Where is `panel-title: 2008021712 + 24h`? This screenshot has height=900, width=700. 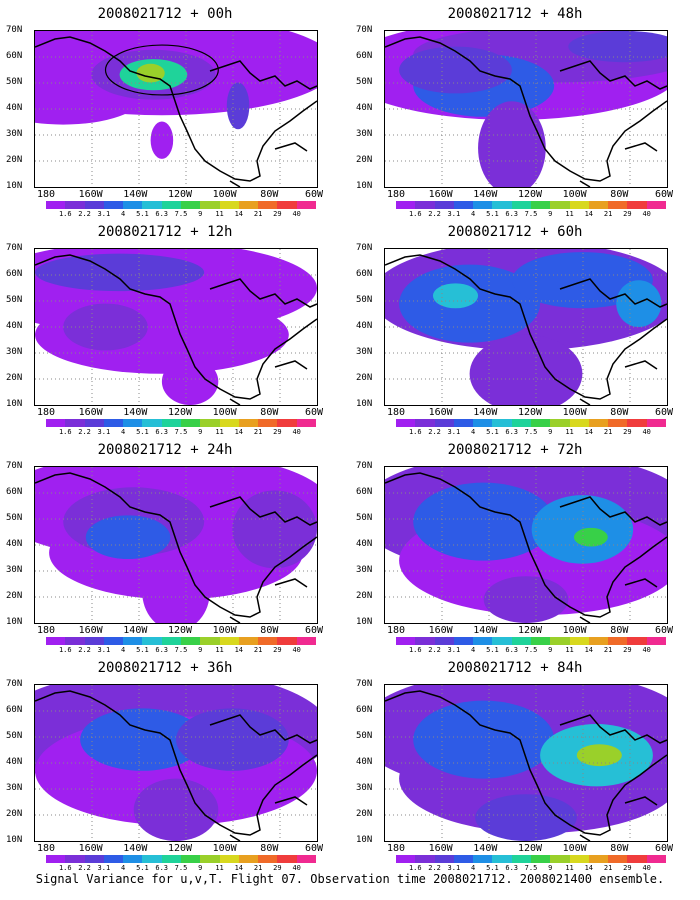
panel-title: 2008021712 + 24h is located at coordinates (165, 450).